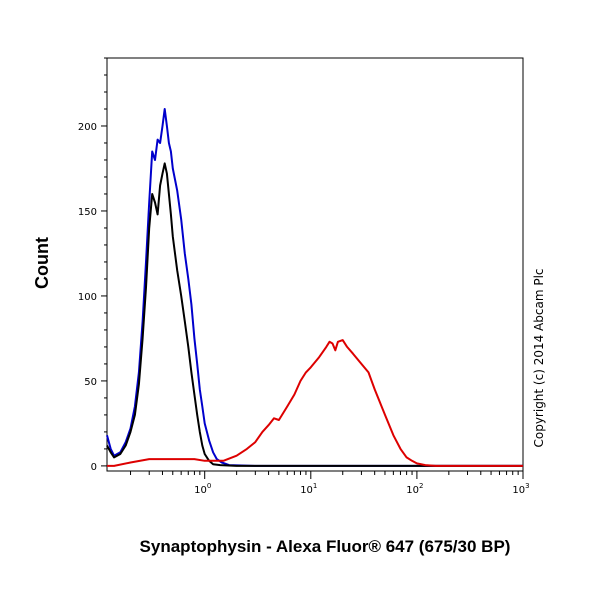 The height and width of the screenshot is (600, 600). I want to click on x-tick-label: 10³, so click(520, 489).